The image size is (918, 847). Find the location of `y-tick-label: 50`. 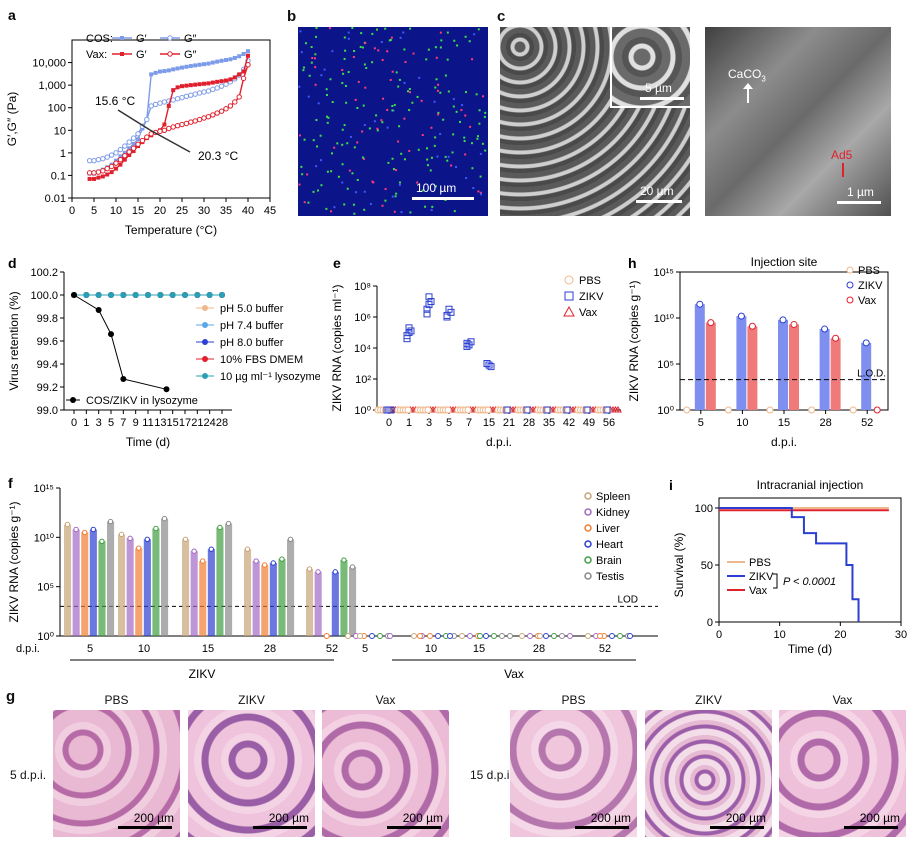

y-tick-label: 50 is located at coordinates (707, 566).